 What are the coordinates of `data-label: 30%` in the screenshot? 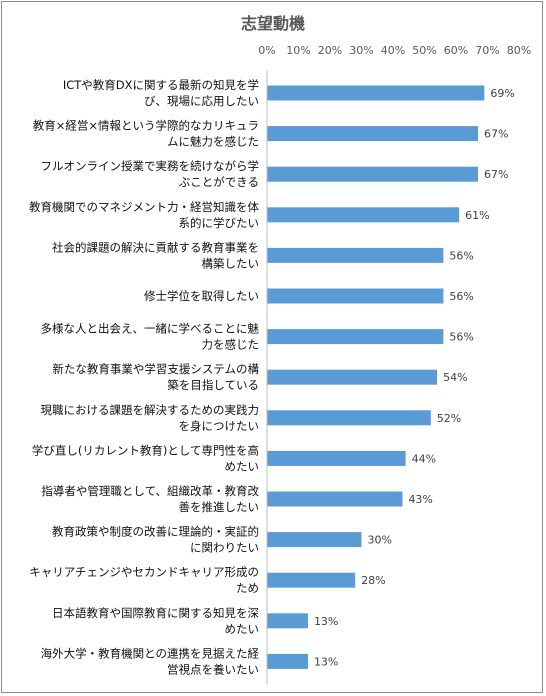 It's located at (380, 540).